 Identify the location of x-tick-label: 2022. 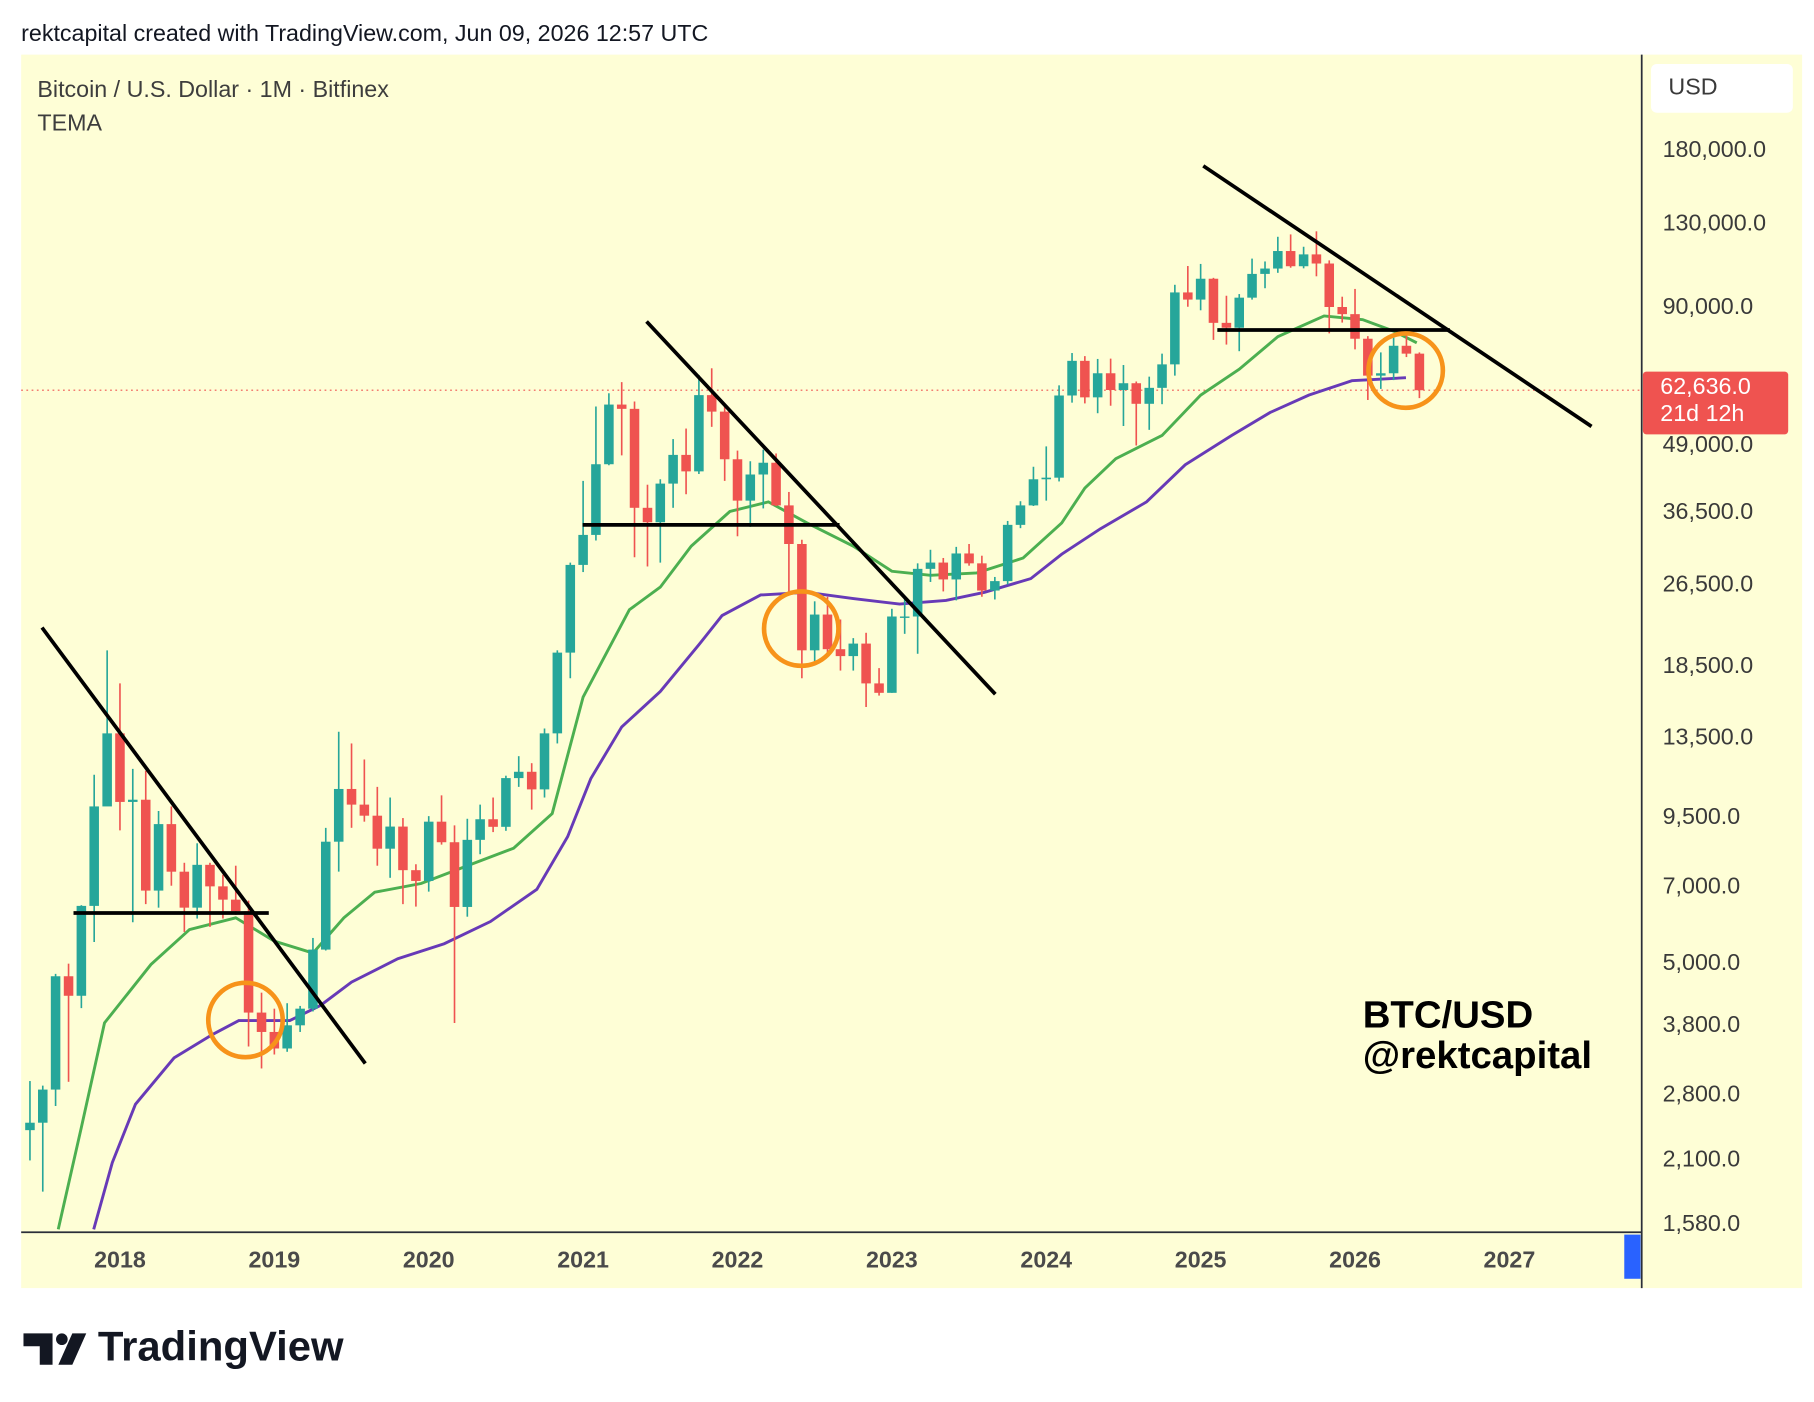
(738, 1259).